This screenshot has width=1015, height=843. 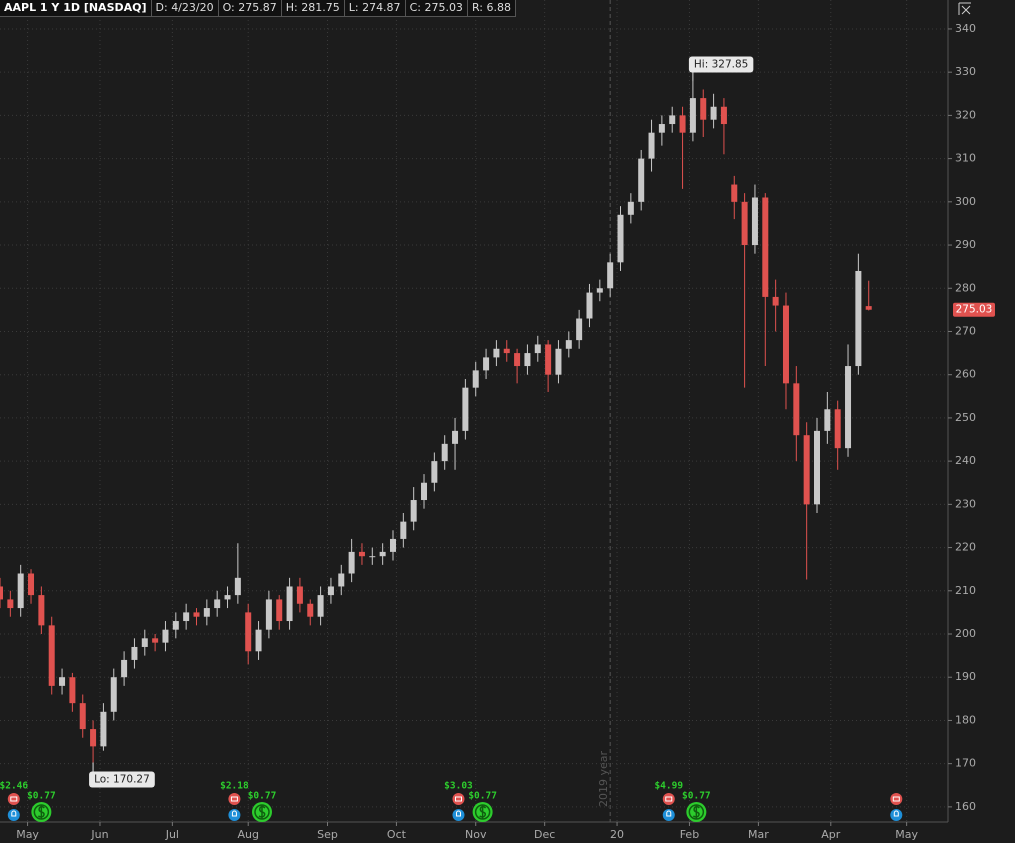 What do you see at coordinates (327, 834) in the screenshot?
I see `x-tick-label: Sep` at bounding box center [327, 834].